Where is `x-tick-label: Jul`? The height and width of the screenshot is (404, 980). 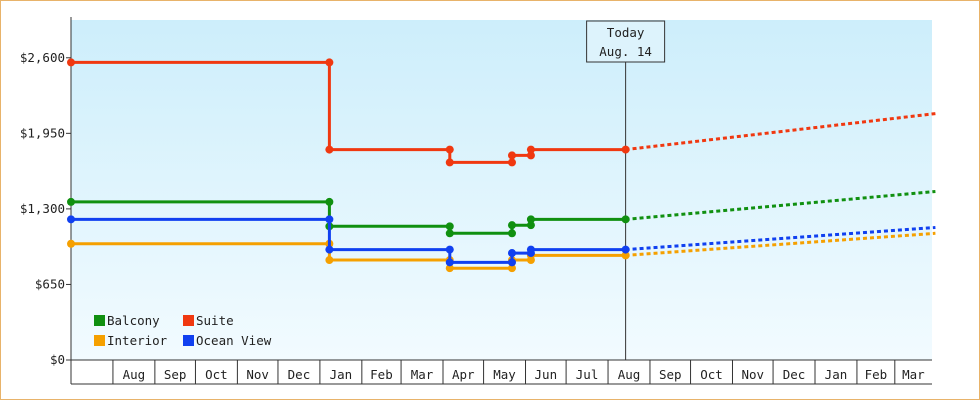
x-tick-label: Jul is located at coordinates (587, 374).